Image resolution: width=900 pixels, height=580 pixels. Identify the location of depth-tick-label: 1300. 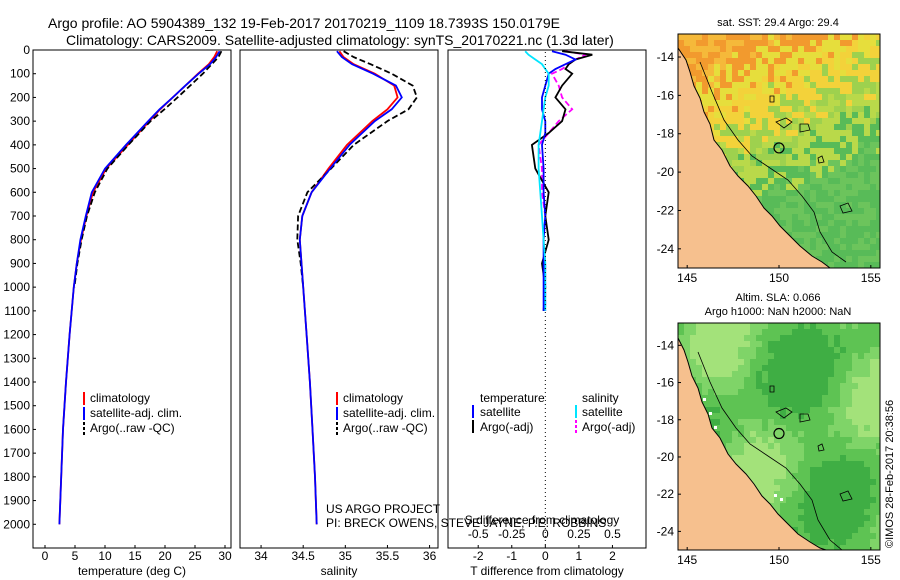
(16, 358).